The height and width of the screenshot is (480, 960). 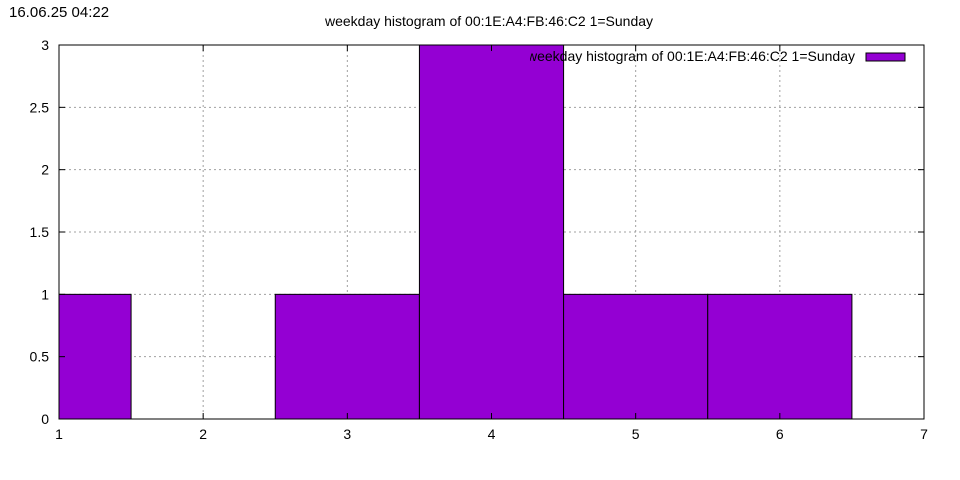 What do you see at coordinates (45, 419) in the screenshot?
I see `y-tick-label: 0` at bounding box center [45, 419].